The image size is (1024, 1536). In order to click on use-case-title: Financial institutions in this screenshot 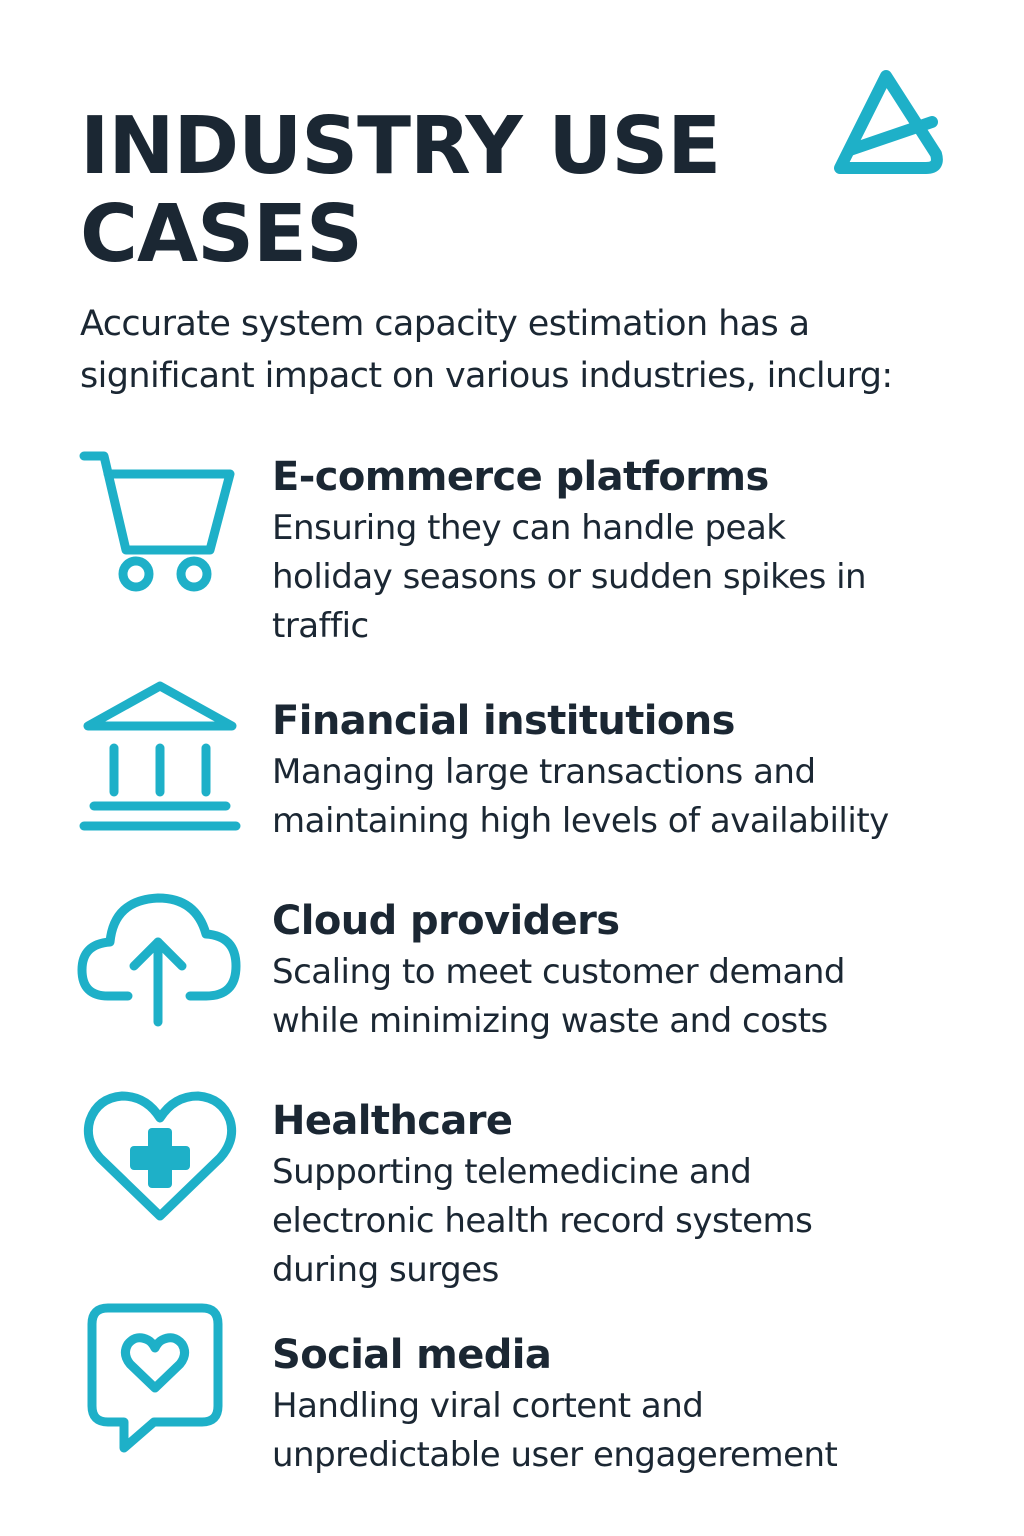, I will do `click(503, 721)`.